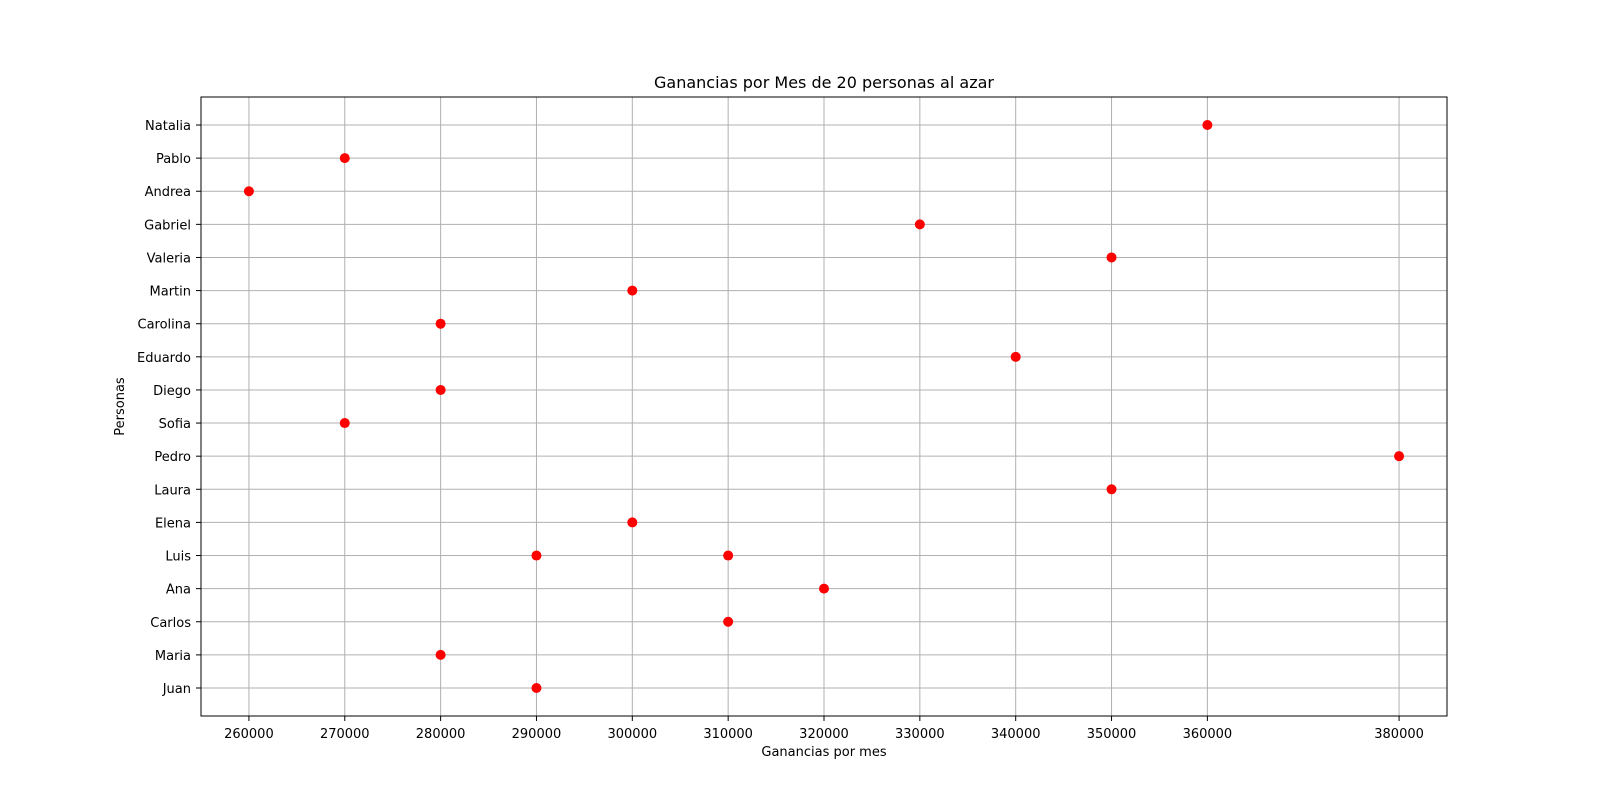 The height and width of the screenshot is (805, 1600). What do you see at coordinates (441, 734) in the screenshot?
I see `x-tick-label: 280000` at bounding box center [441, 734].